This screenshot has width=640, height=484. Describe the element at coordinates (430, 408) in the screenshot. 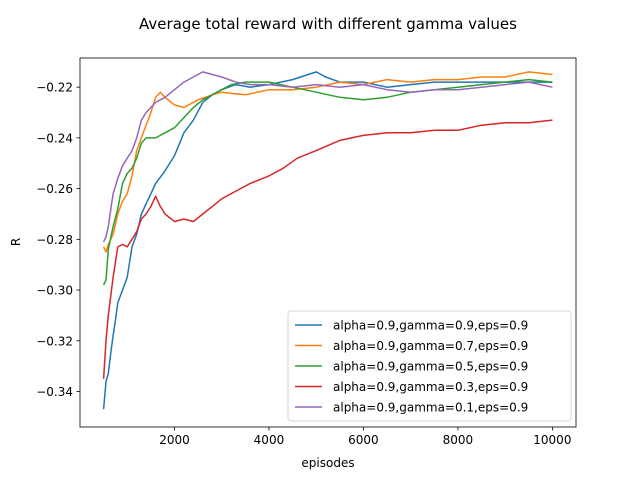

I see `legend-label: alpha=0.9,gamma=0.1,eps=0.9` at that location.